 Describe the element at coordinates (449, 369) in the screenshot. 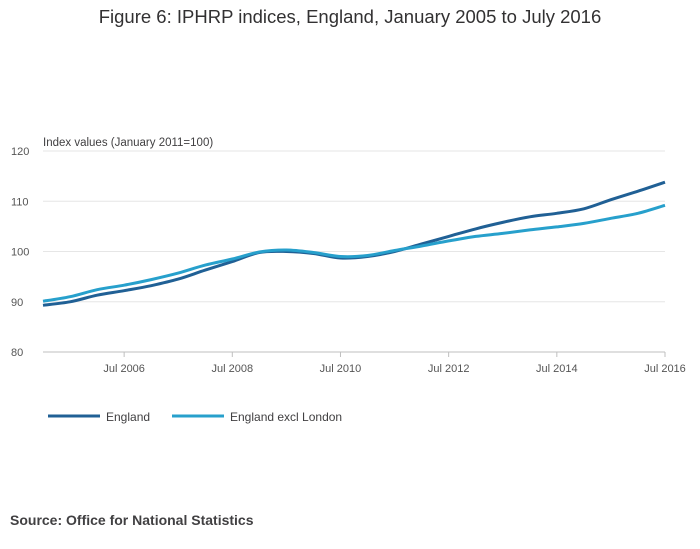

I see `x-tick-label: Jul 2012` at that location.